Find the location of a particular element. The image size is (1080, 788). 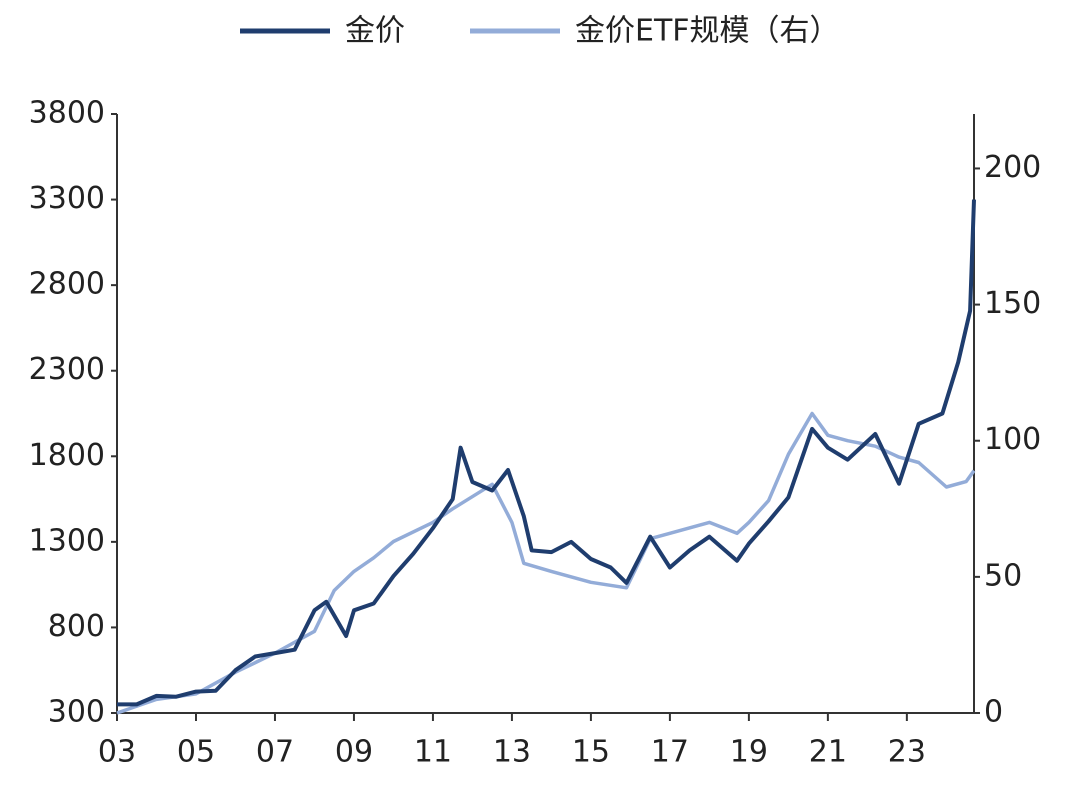

y2-tick-label: 150 is located at coordinates (1012, 303).